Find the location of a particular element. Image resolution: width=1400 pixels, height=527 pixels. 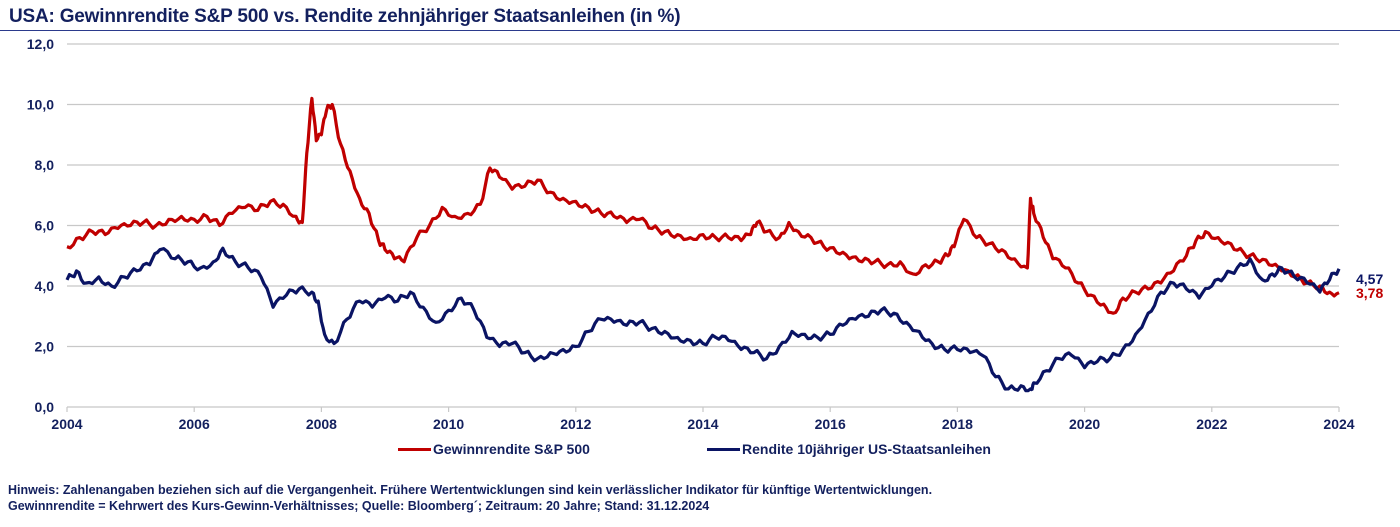

x-tick-label: 2024 is located at coordinates (1338, 424).